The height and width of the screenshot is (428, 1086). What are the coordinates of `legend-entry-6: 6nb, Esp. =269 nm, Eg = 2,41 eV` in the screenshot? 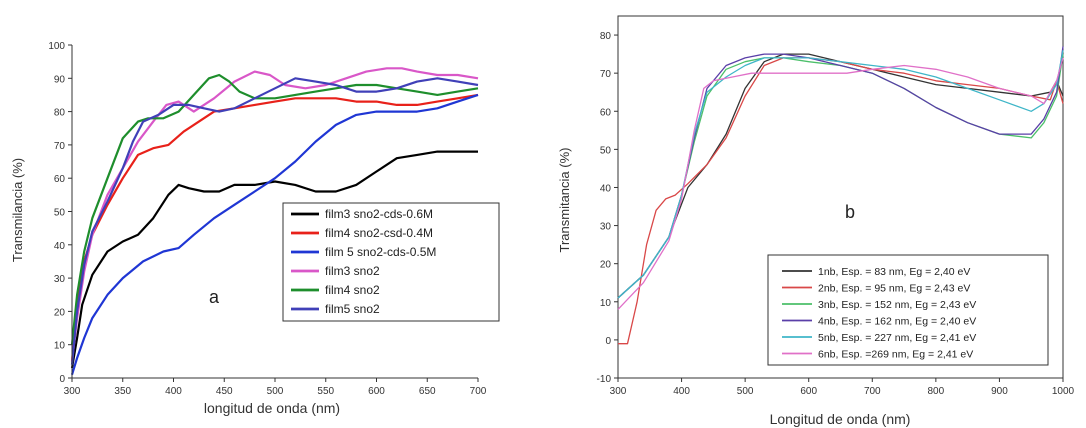 It's located at (895, 355).